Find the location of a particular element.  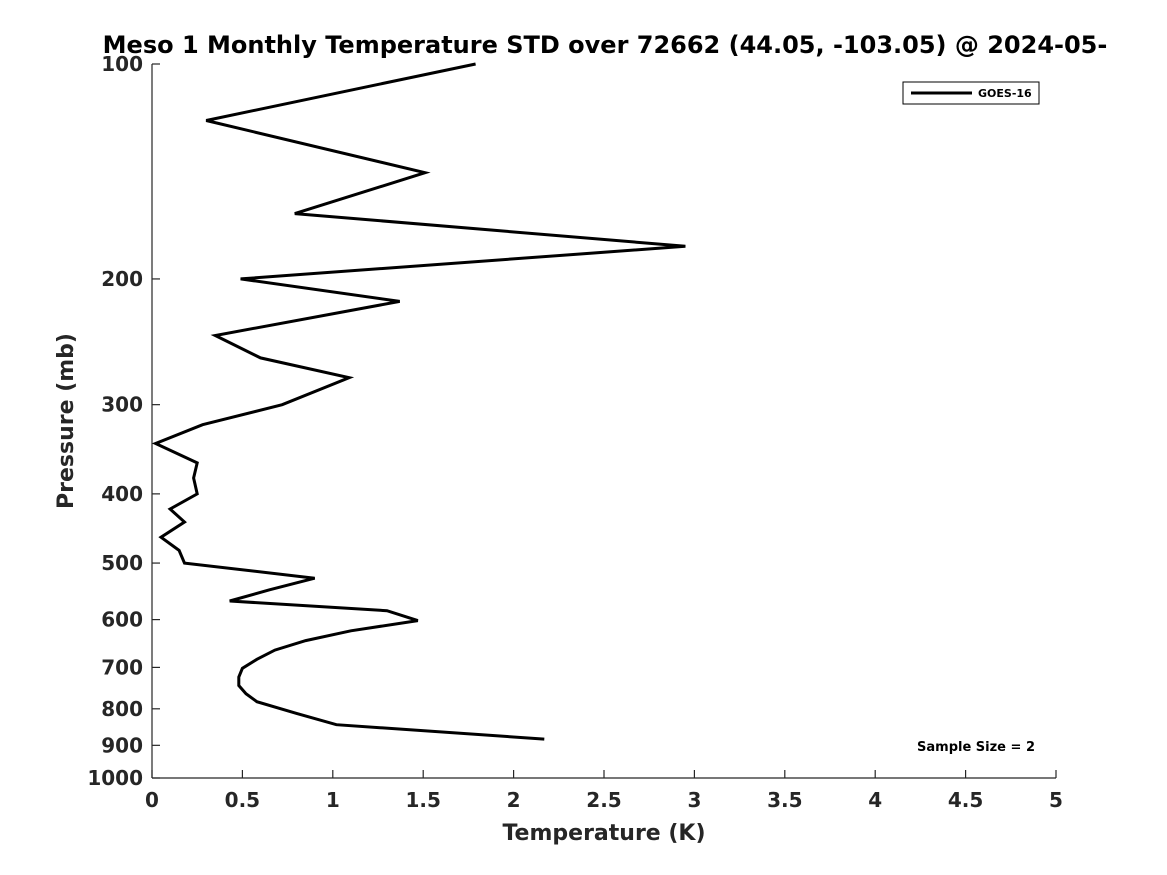

y-tick-label: 500 is located at coordinates (122, 563).